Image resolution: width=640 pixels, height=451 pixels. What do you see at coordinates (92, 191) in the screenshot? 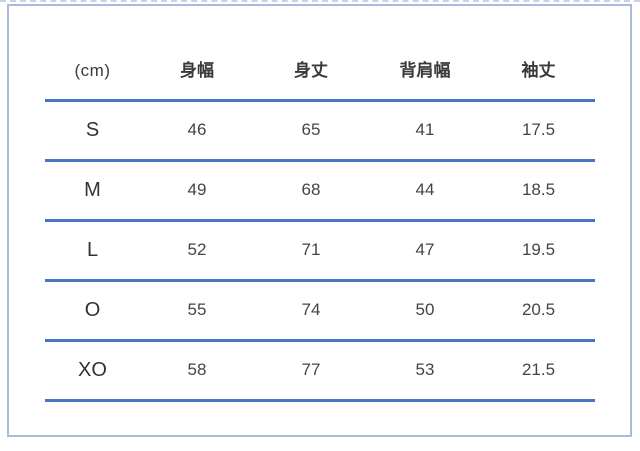
I see `size-label: M` at bounding box center [92, 191].